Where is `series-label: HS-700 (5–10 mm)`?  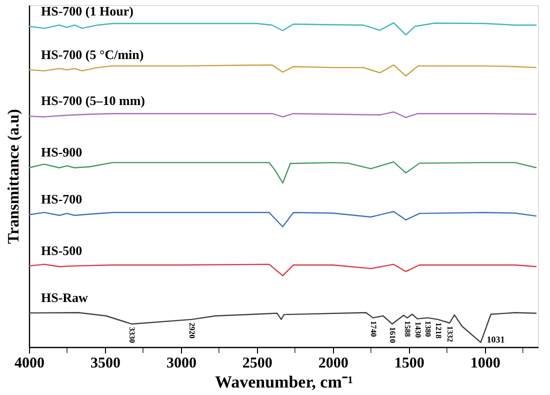
series-label: HS-700 (5–10 mm) is located at coordinates (93, 100).